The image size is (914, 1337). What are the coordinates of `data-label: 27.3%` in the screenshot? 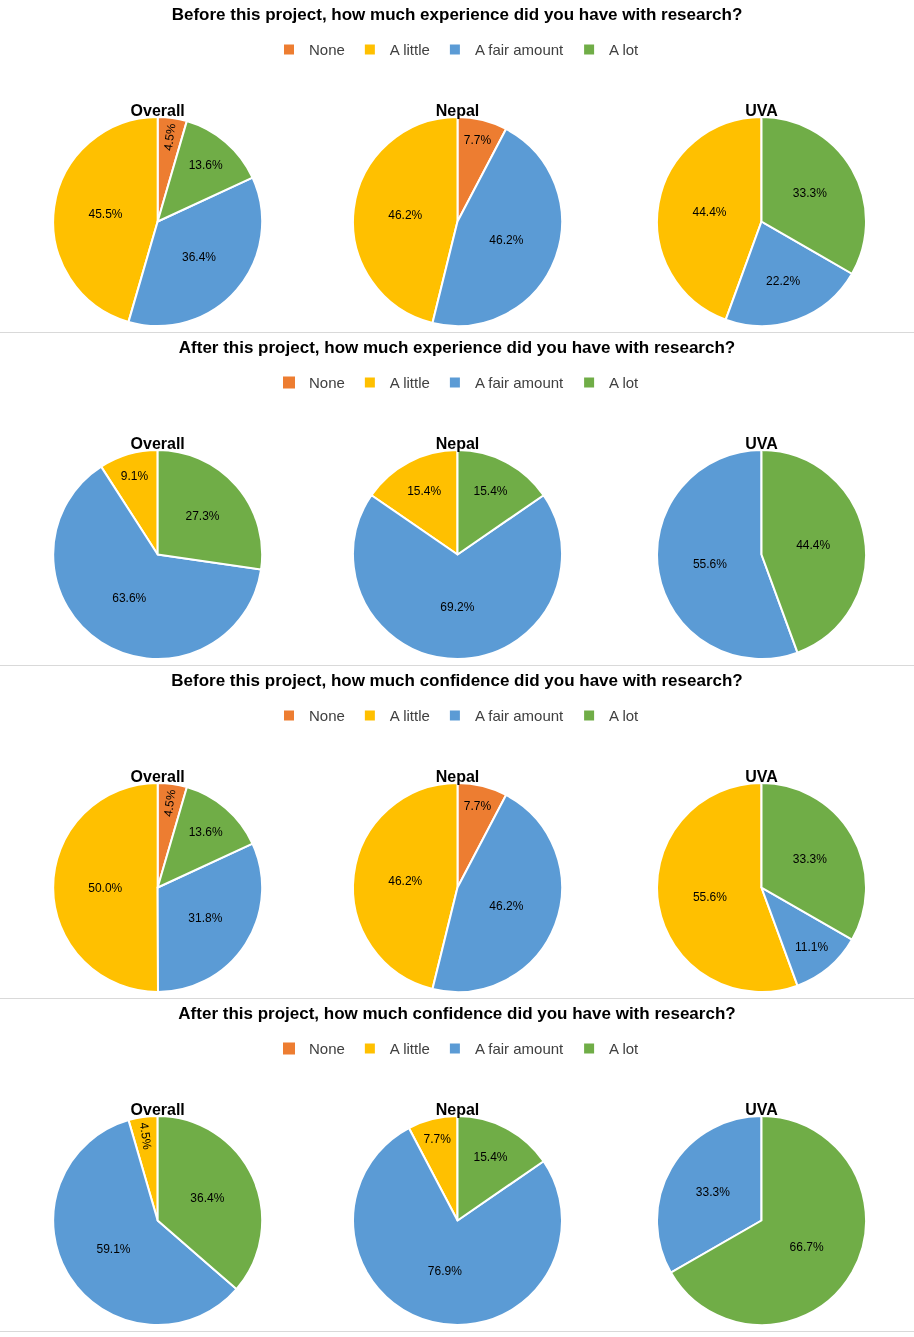 It's located at (202, 515).